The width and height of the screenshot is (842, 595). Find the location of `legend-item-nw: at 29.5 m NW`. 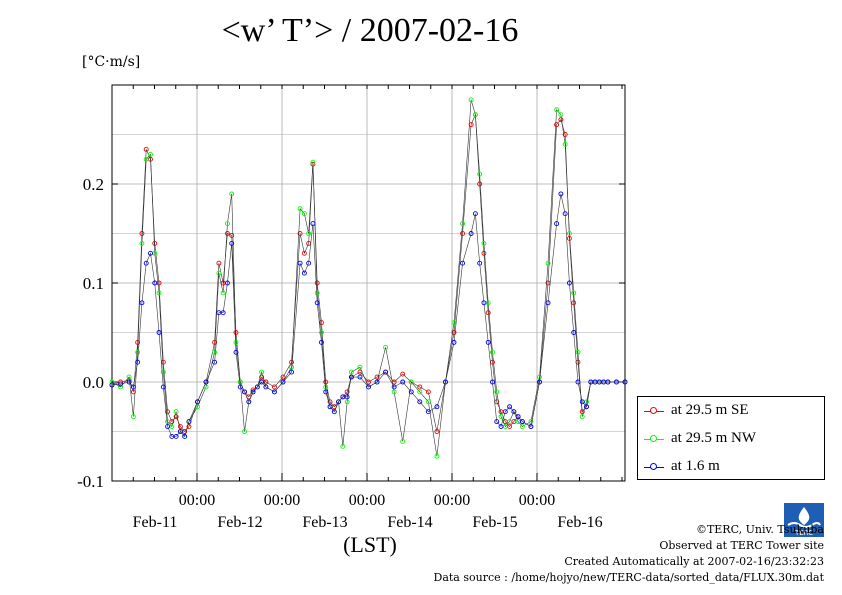

legend-item-nw: at 29.5 m NW is located at coordinates (731, 439).